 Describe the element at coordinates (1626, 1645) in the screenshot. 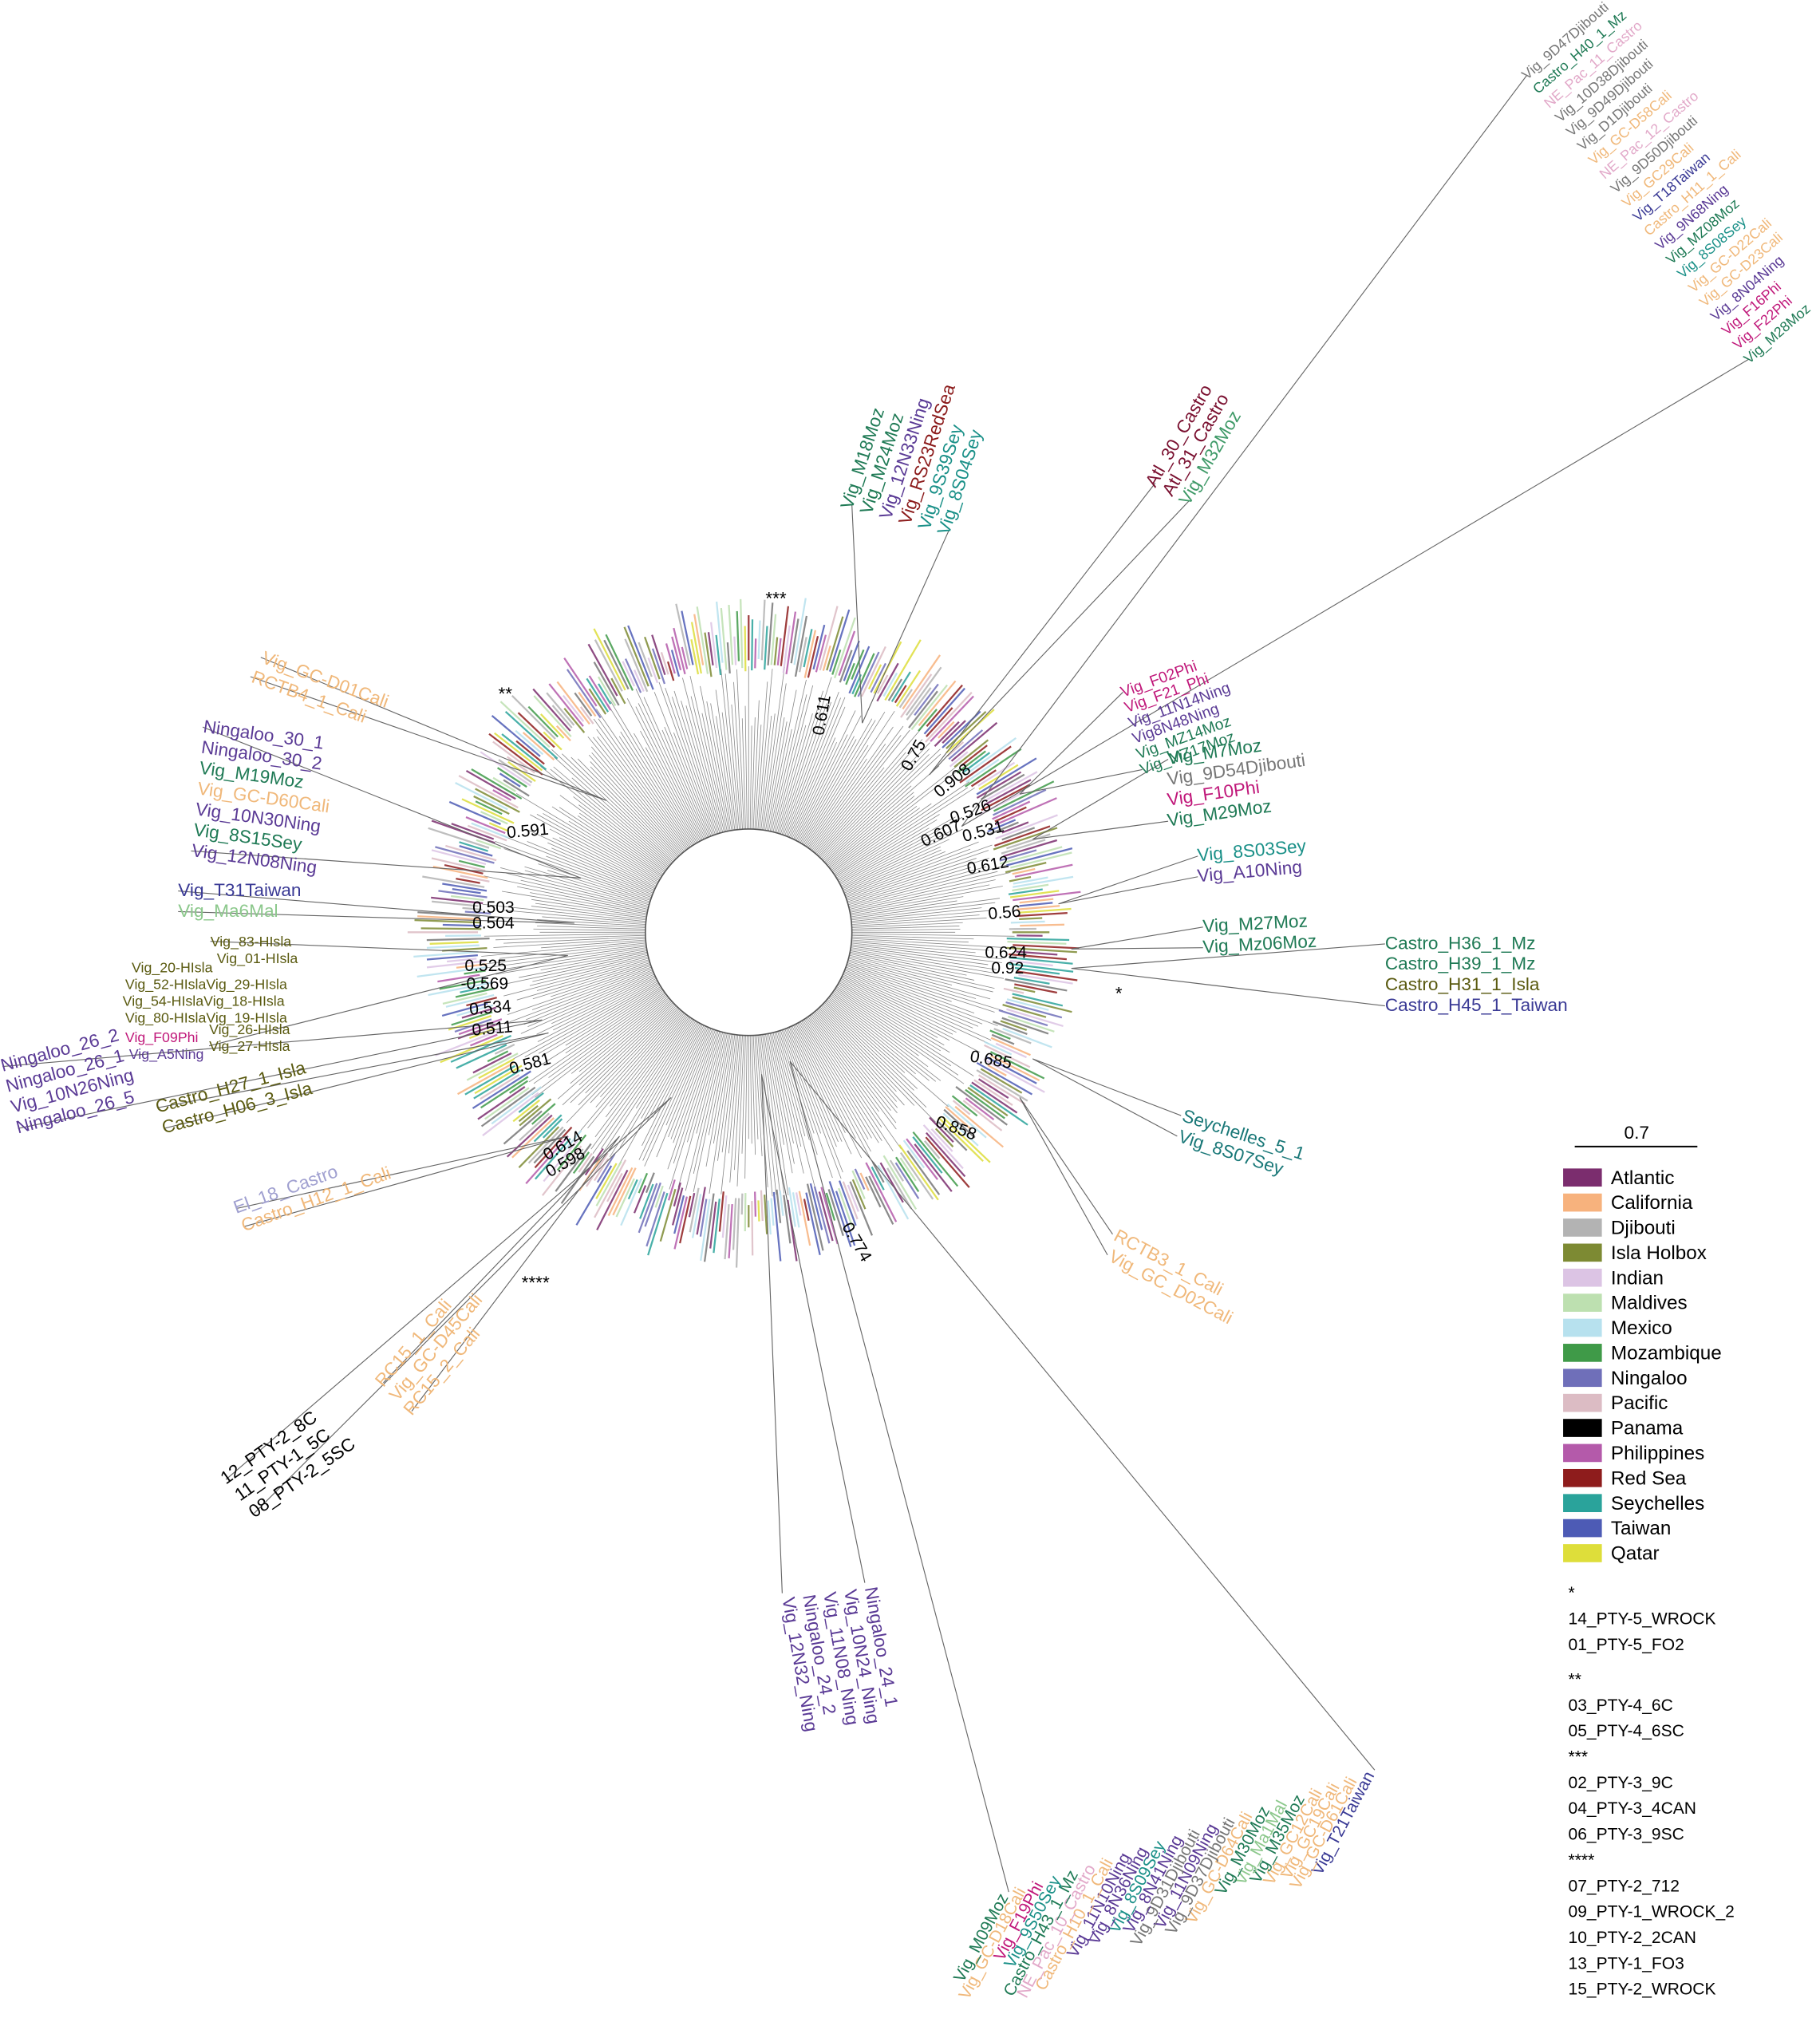

I see `note-item: 01_PTY-5_FO2` at that location.